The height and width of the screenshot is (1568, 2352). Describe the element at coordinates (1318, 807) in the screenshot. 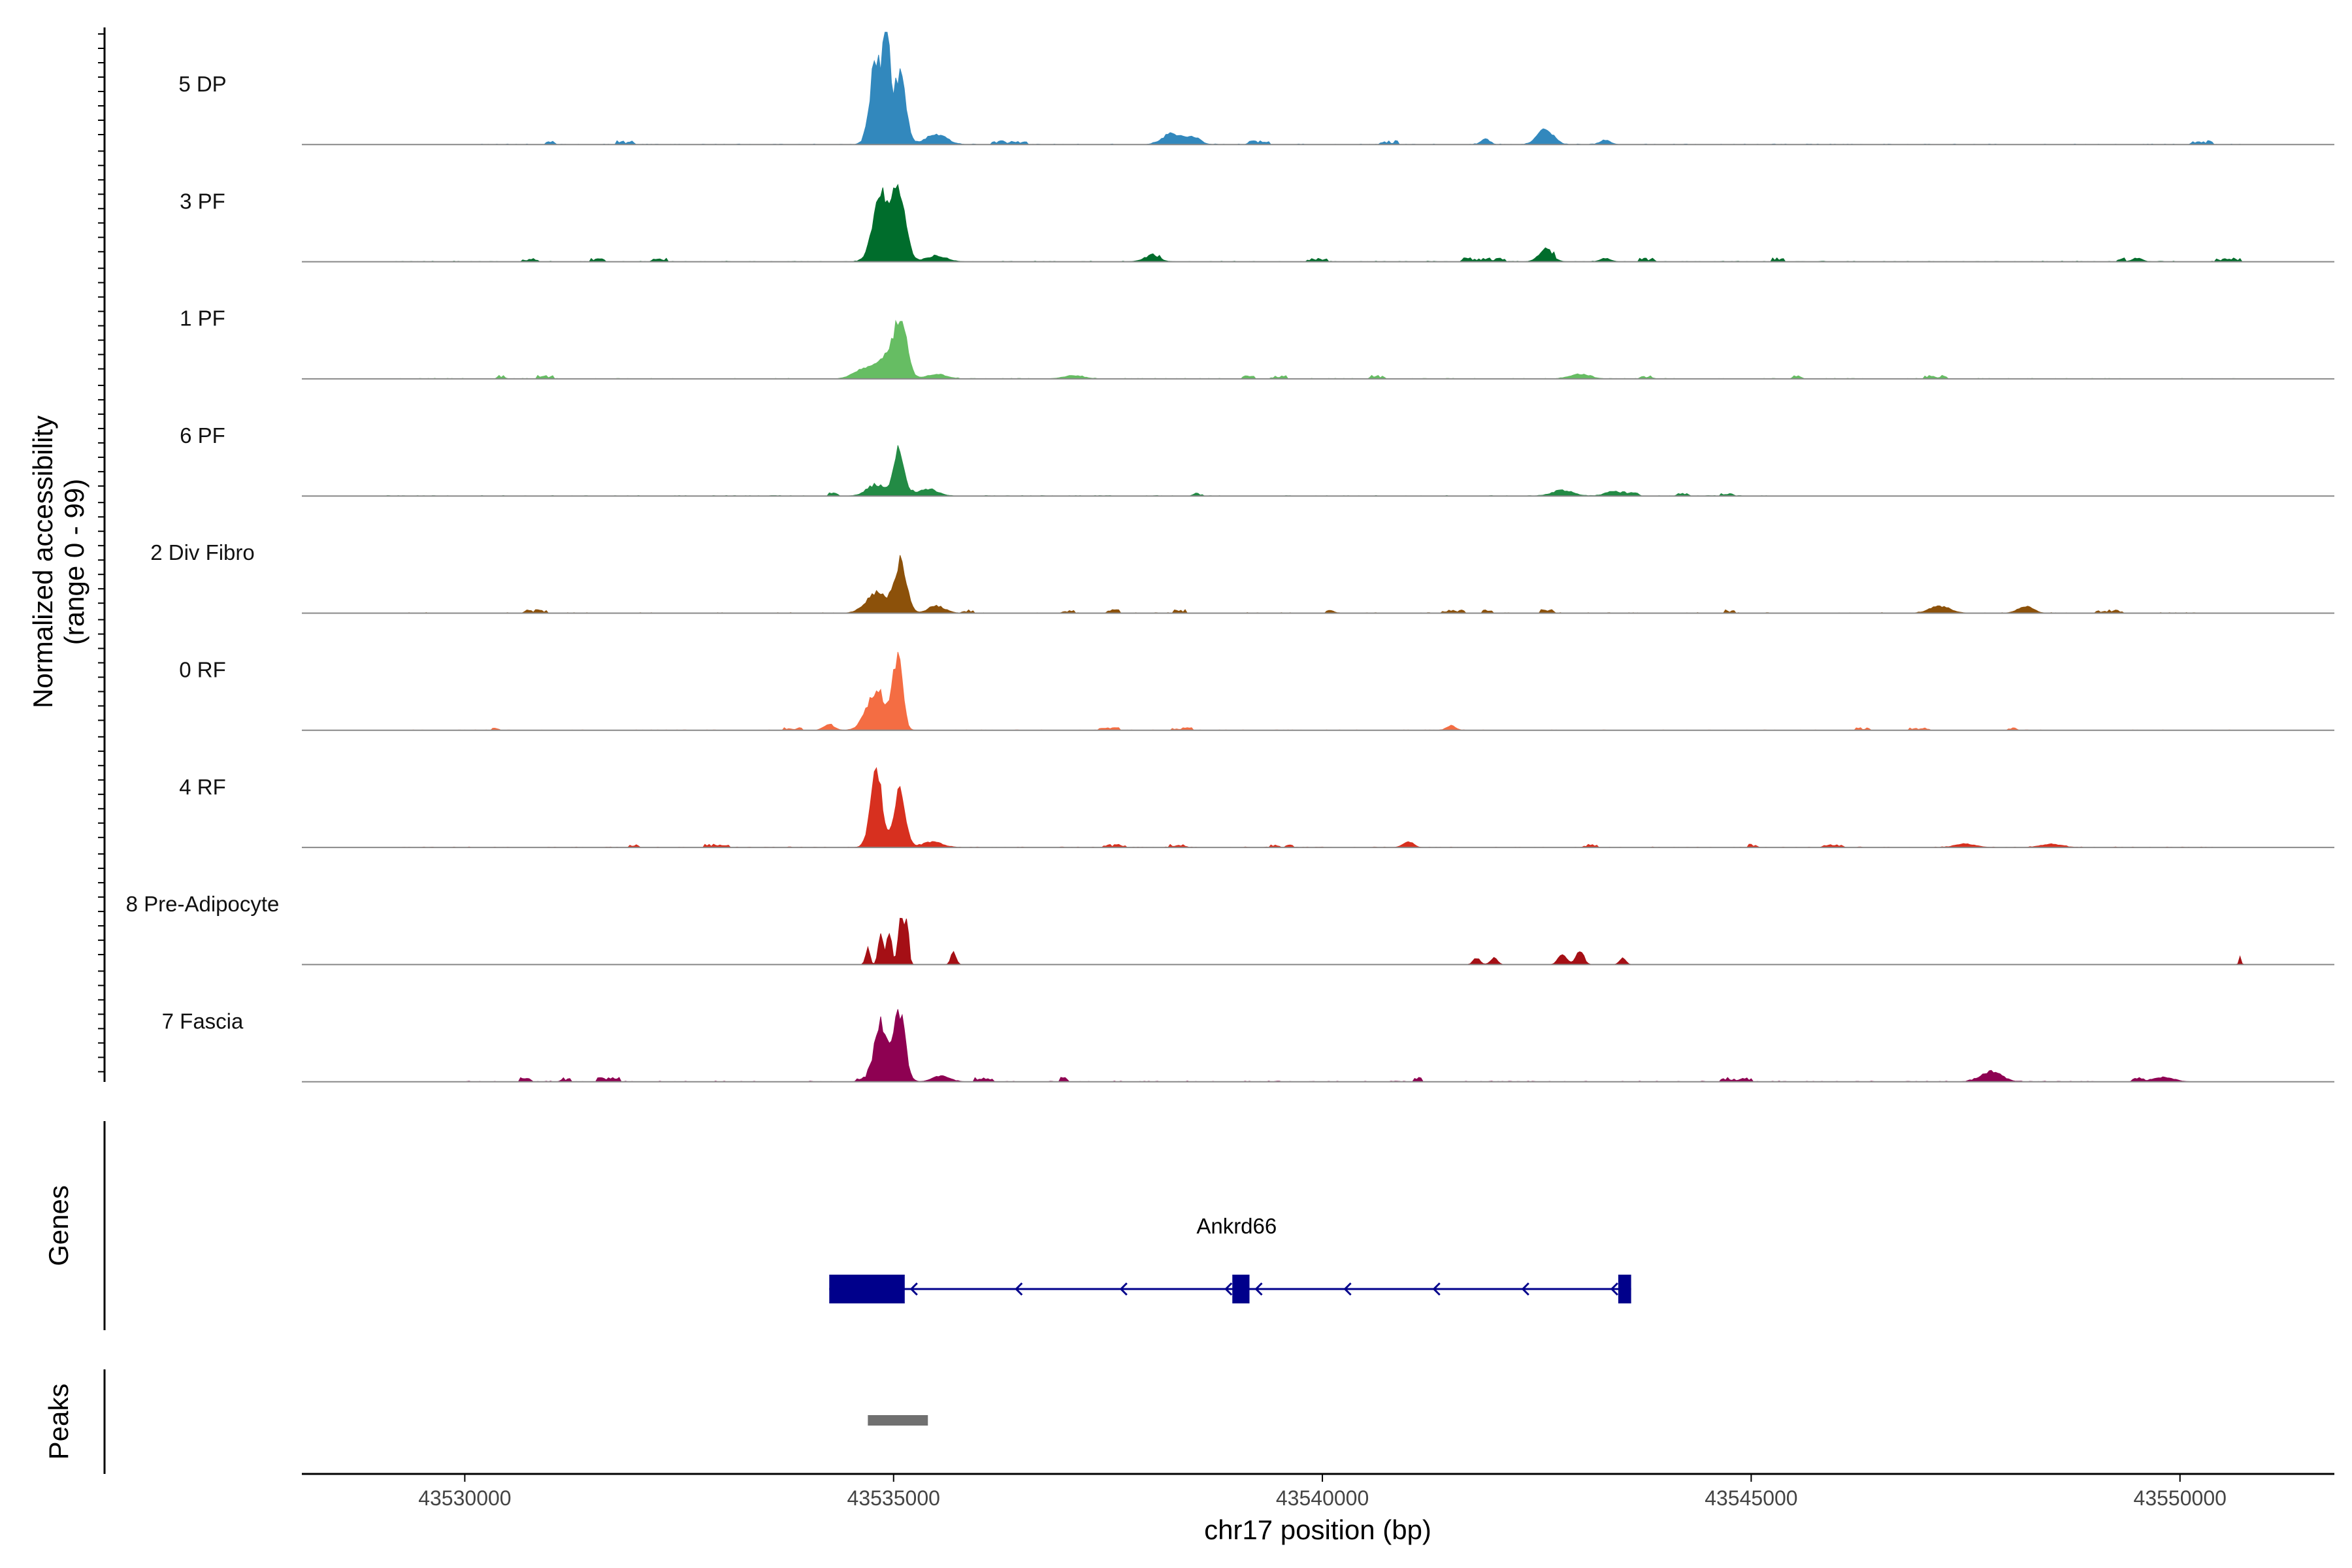

I see `coverage-area-4-rf` at that location.